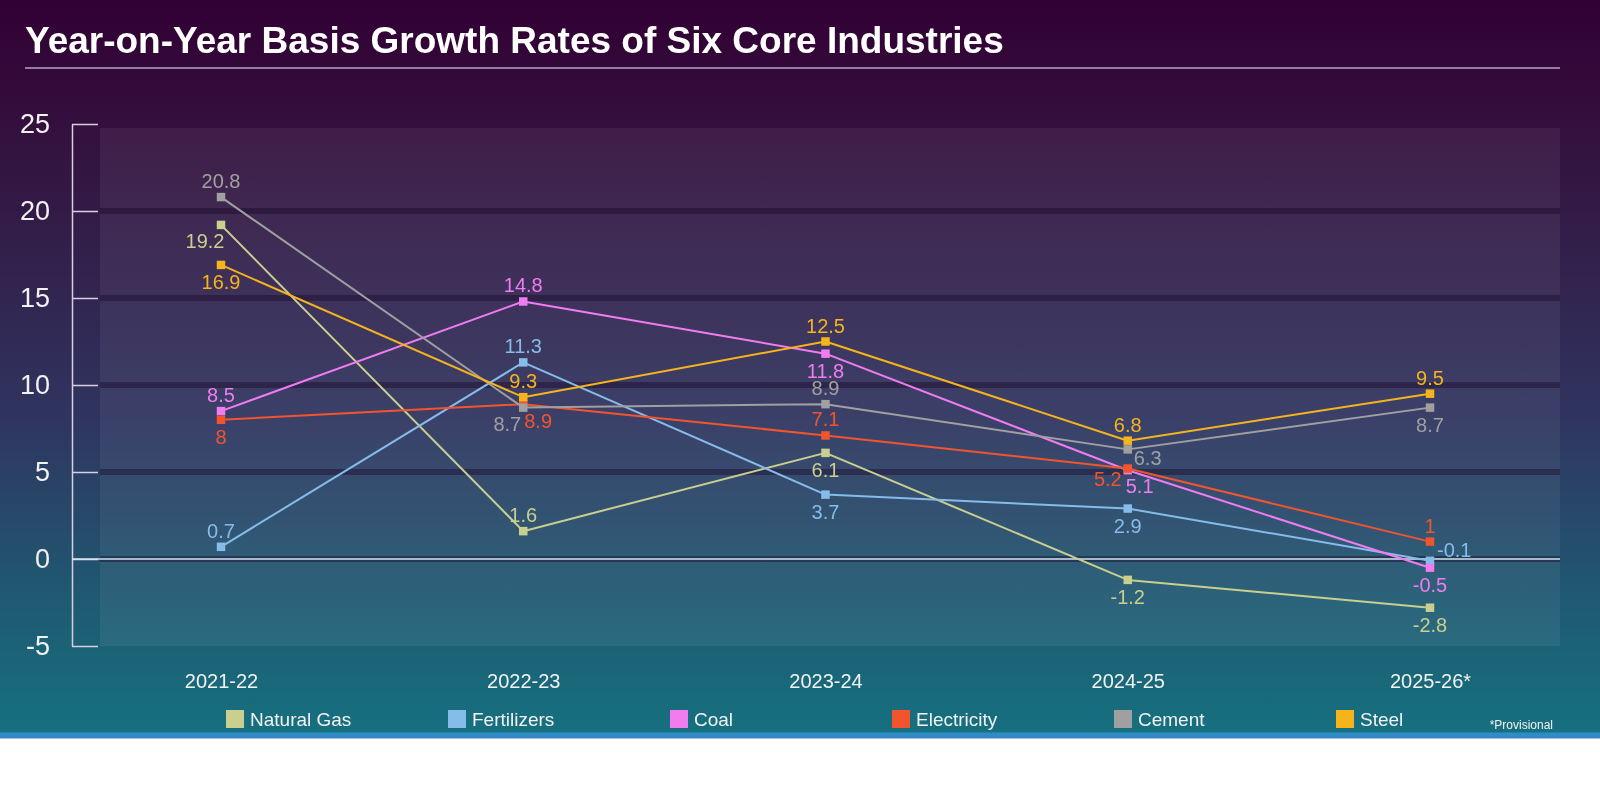 The image size is (1600, 800). Describe the element at coordinates (205, 240) in the screenshot. I see `data-label: 19.2` at that location.